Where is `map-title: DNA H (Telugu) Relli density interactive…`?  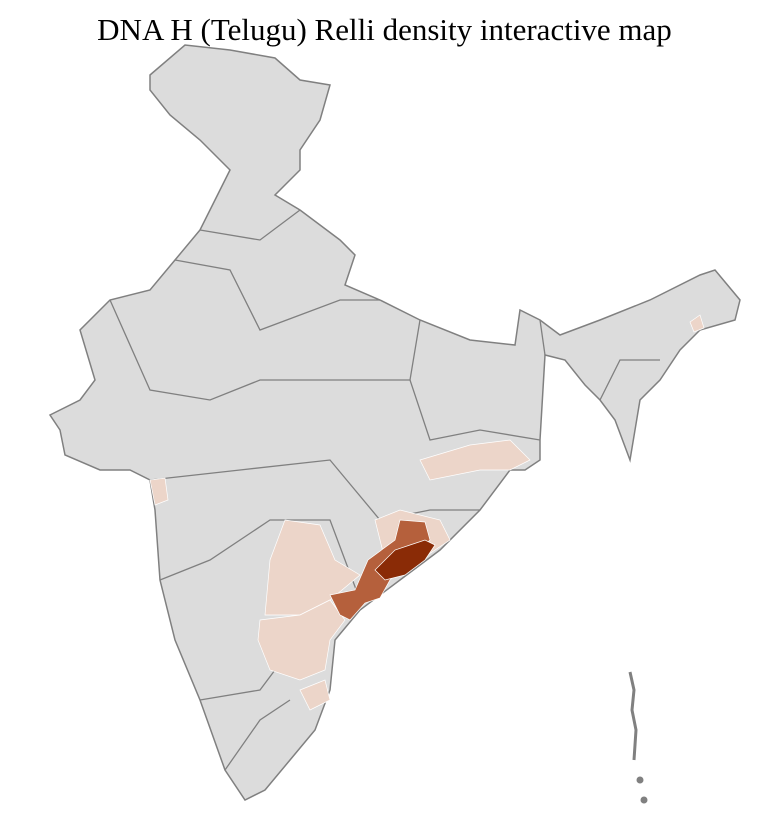 map-title: DNA H (Telugu) Relli density interactive… is located at coordinates (384, 29).